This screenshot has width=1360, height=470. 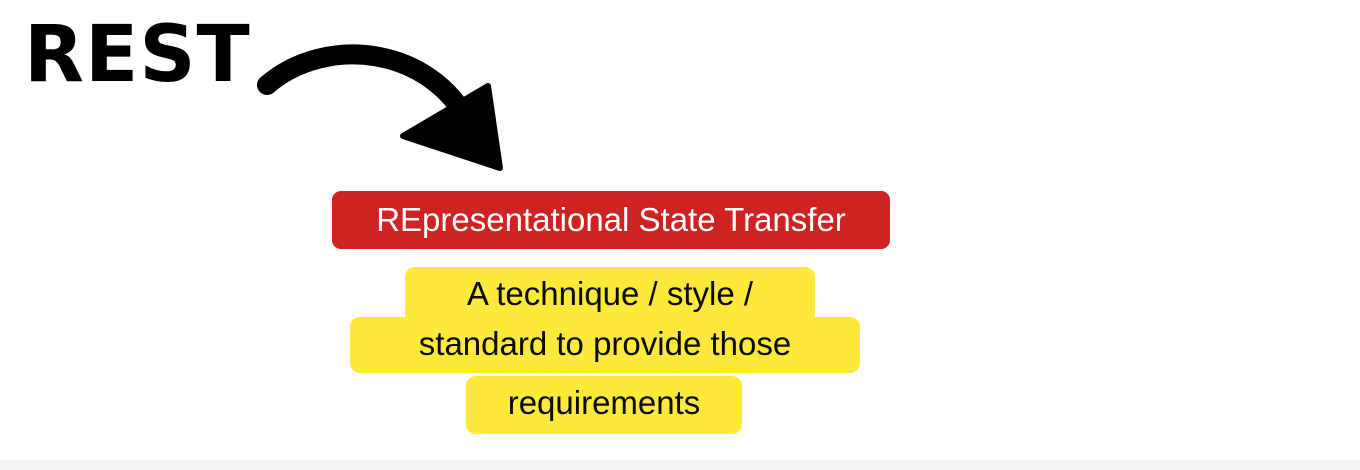 I want to click on curved-arrow-icon, so click(x=380, y=107).